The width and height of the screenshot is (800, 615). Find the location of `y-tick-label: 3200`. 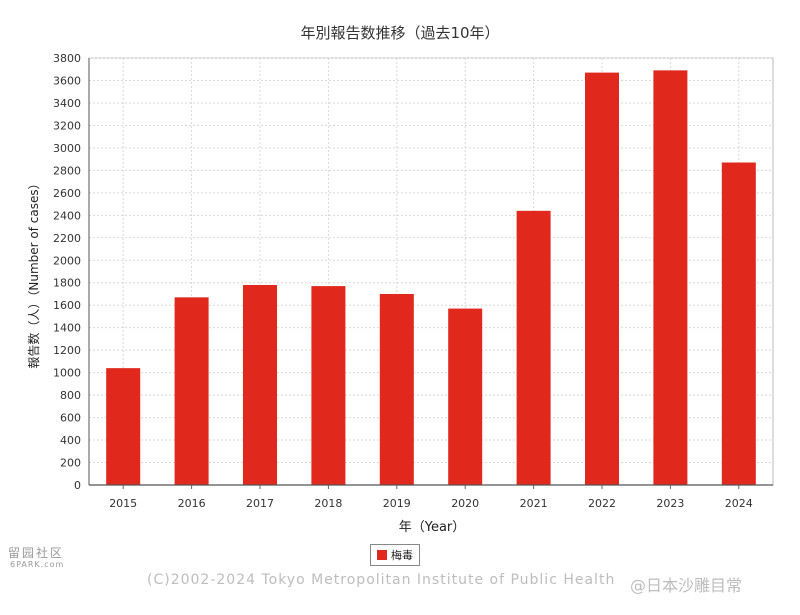

y-tick-label: 3200 is located at coordinates (67, 125).